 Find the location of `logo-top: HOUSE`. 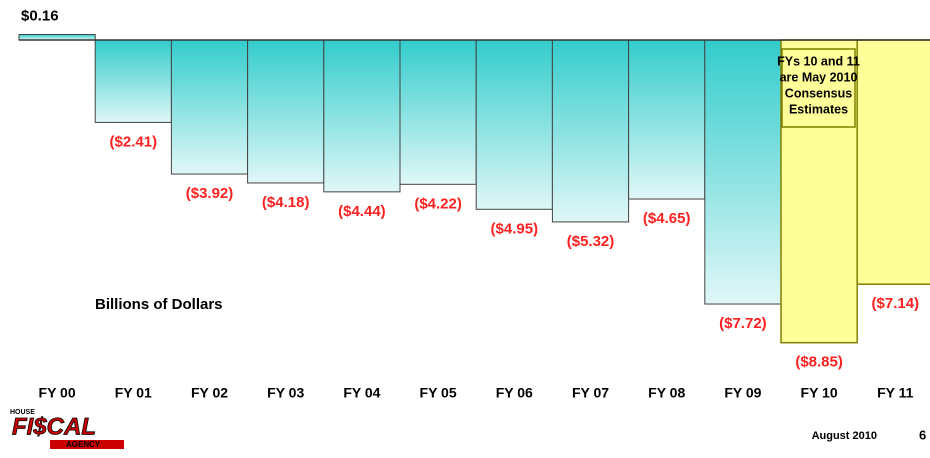

logo-top: HOUSE is located at coordinates (22, 412).